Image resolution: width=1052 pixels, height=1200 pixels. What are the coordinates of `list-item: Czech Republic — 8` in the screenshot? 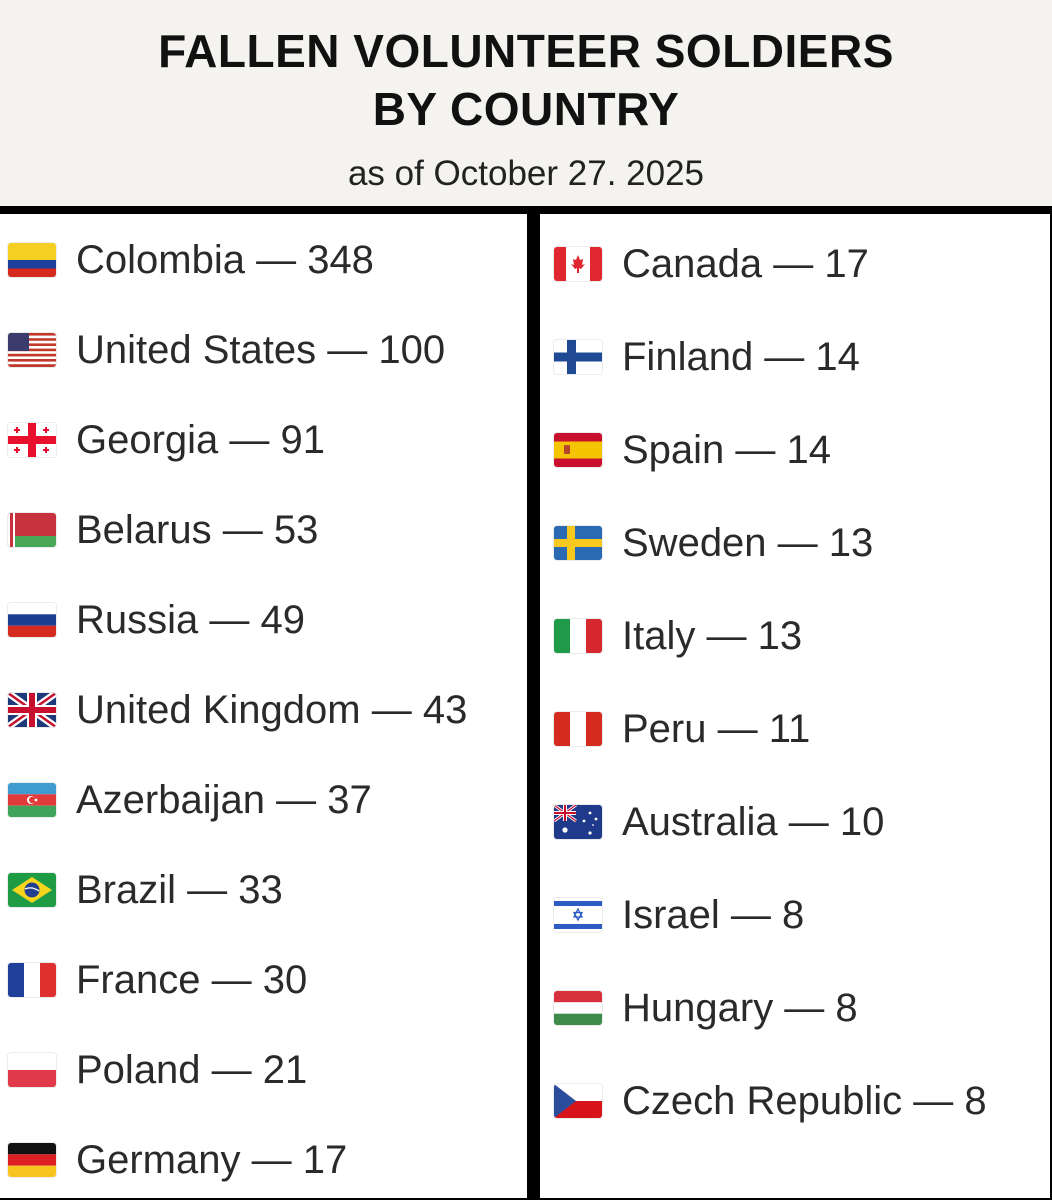 It's located at (770, 1101).